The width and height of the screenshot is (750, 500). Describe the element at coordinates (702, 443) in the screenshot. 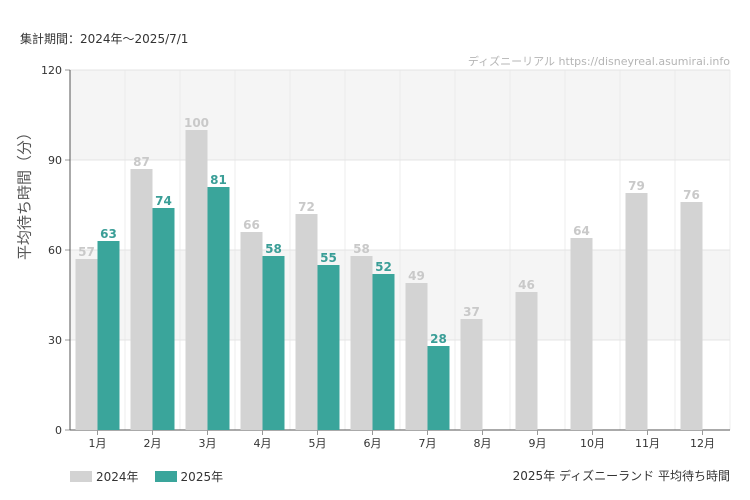

I see `x-tick-label: 12月` at that location.